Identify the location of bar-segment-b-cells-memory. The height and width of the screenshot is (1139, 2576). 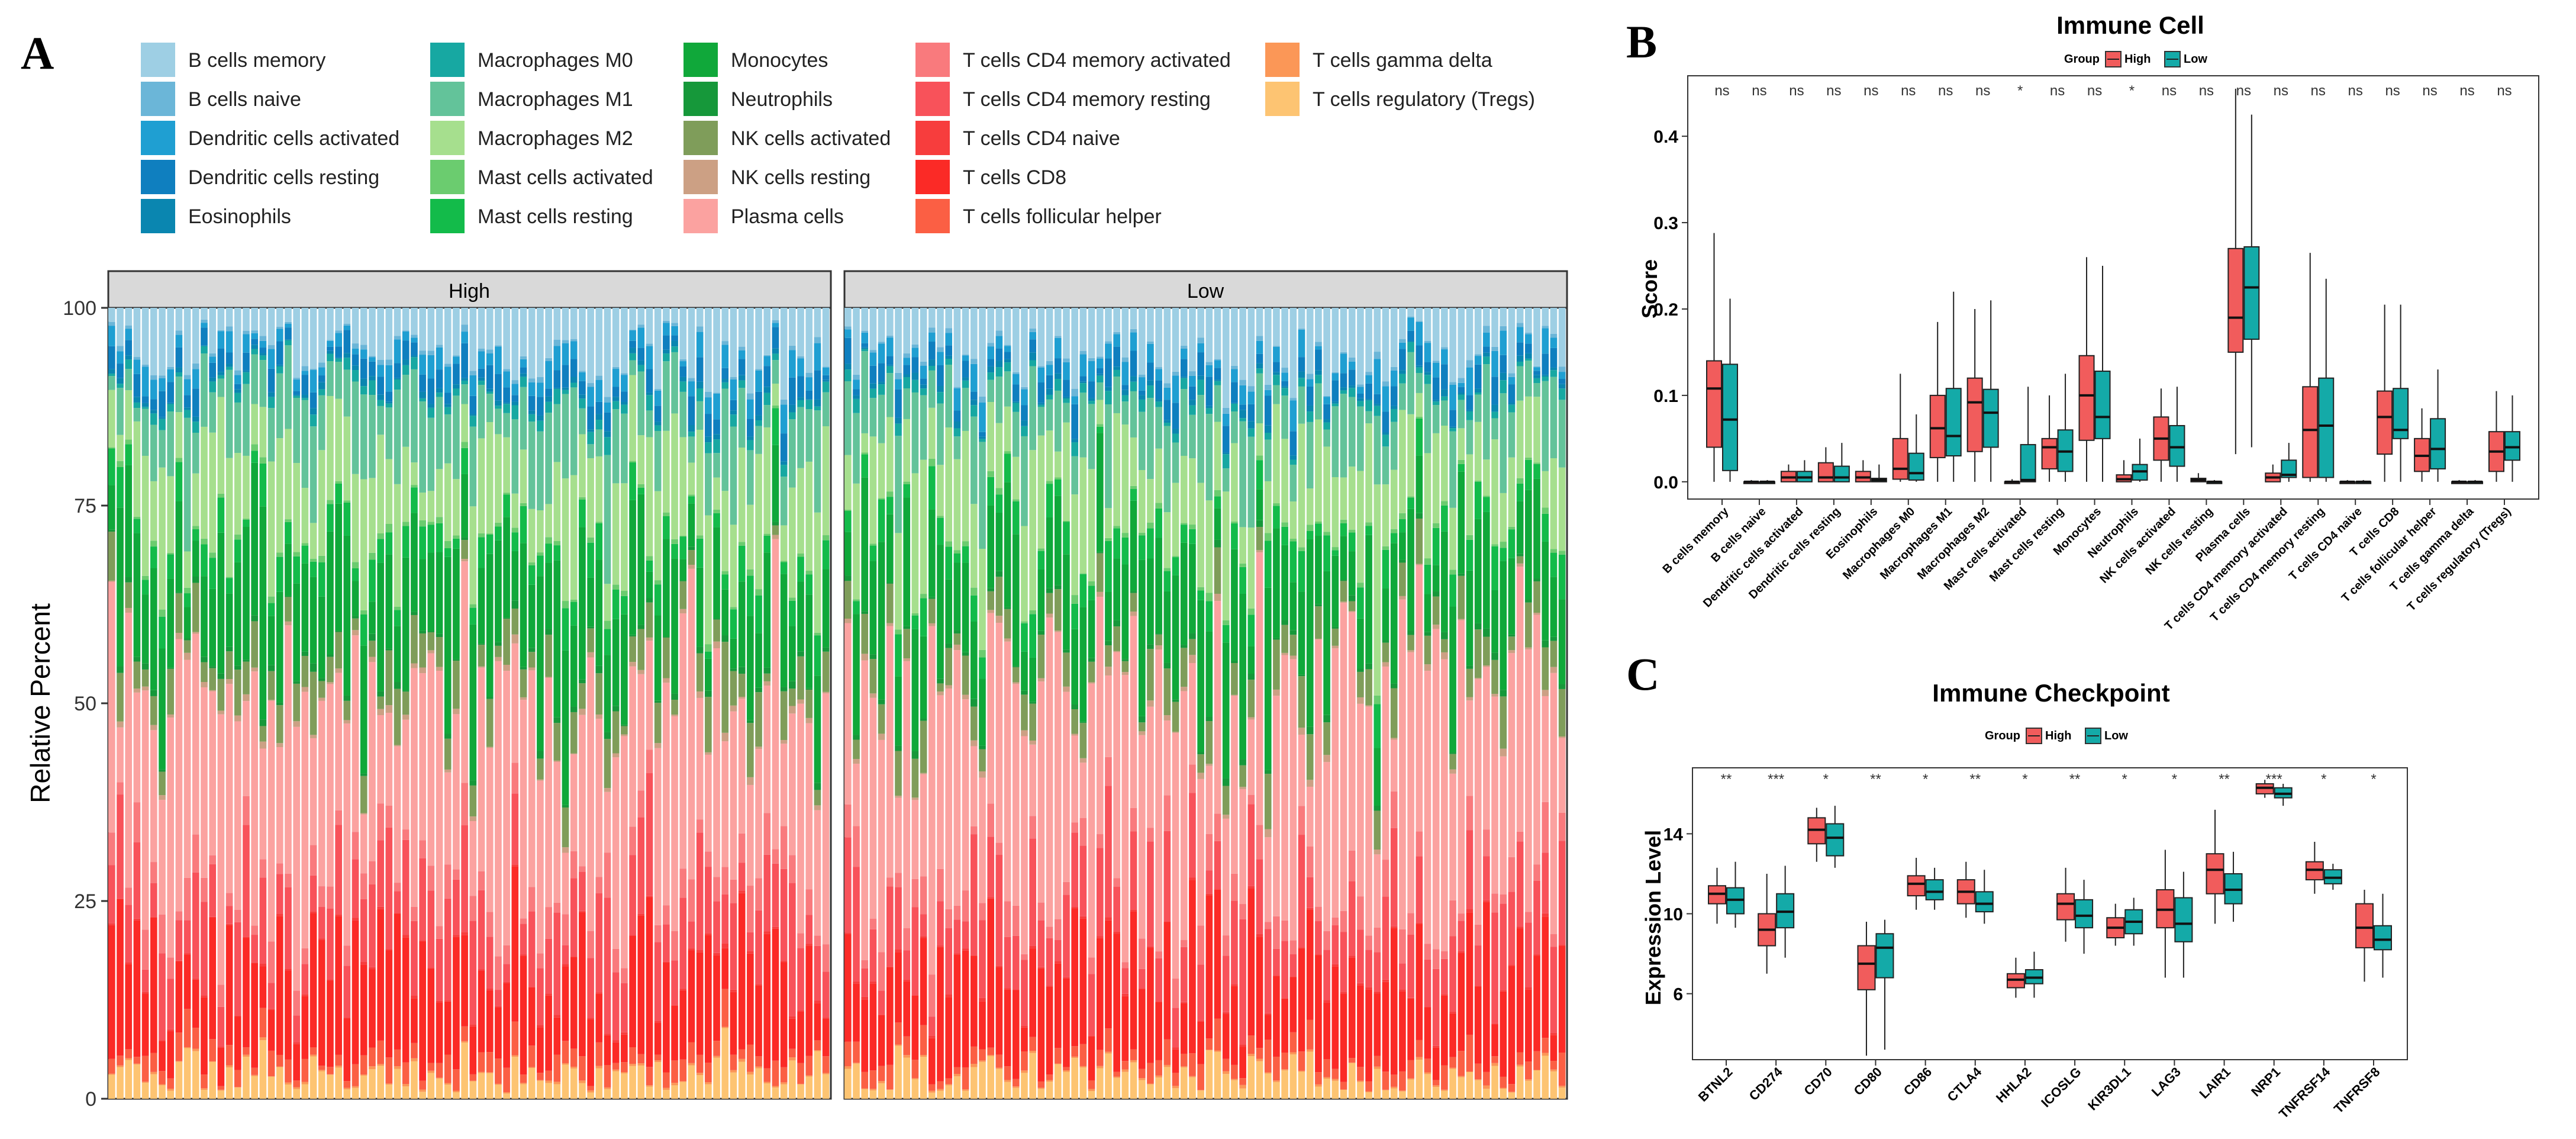
(288, 315).